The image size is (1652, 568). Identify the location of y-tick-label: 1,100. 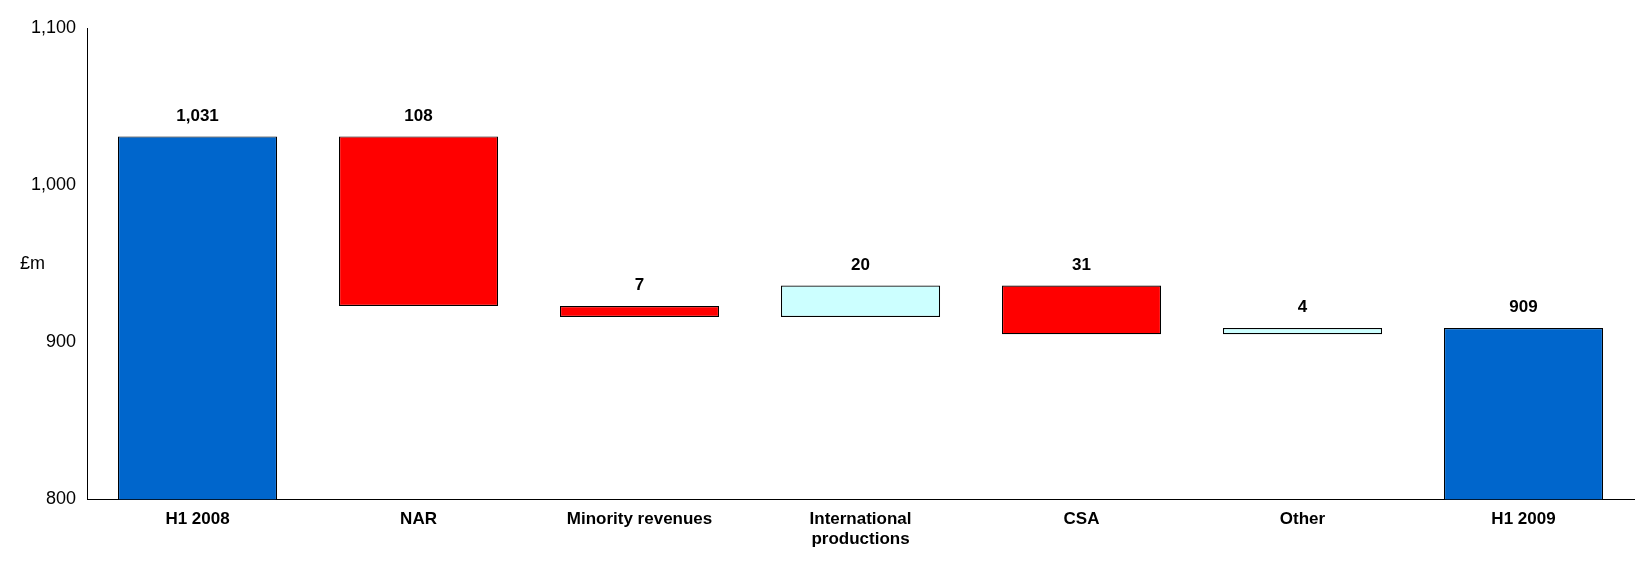
(54, 26).